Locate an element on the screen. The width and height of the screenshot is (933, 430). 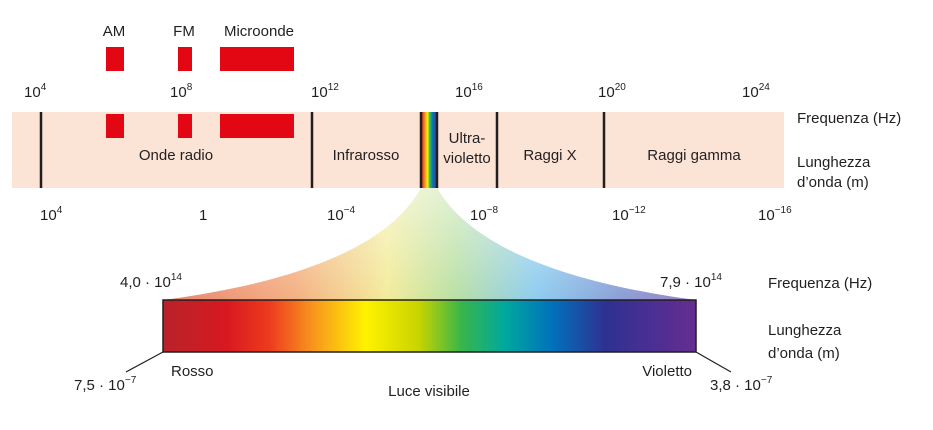
region-ultravioletto-line2: violetto is located at coordinates (467, 158).